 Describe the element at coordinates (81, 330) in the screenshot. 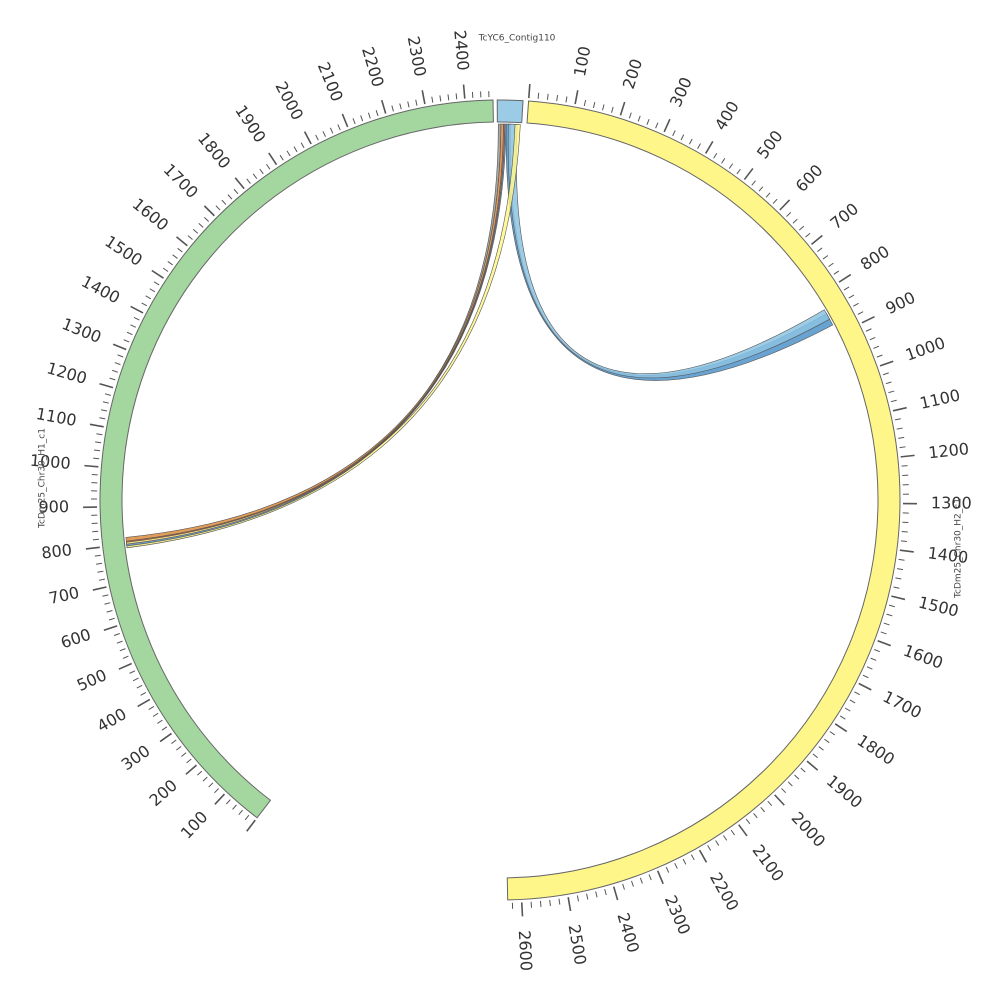

I see `tick-label: 1300` at that location.